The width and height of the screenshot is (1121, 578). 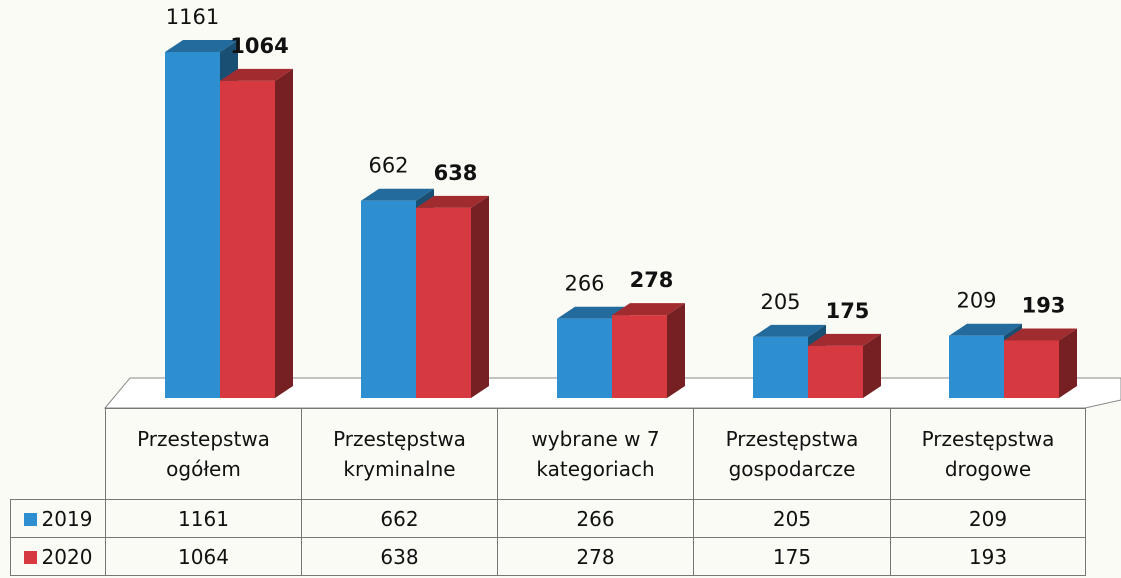 I want to click on legend-label: 2020, so click(x=67, y=556).